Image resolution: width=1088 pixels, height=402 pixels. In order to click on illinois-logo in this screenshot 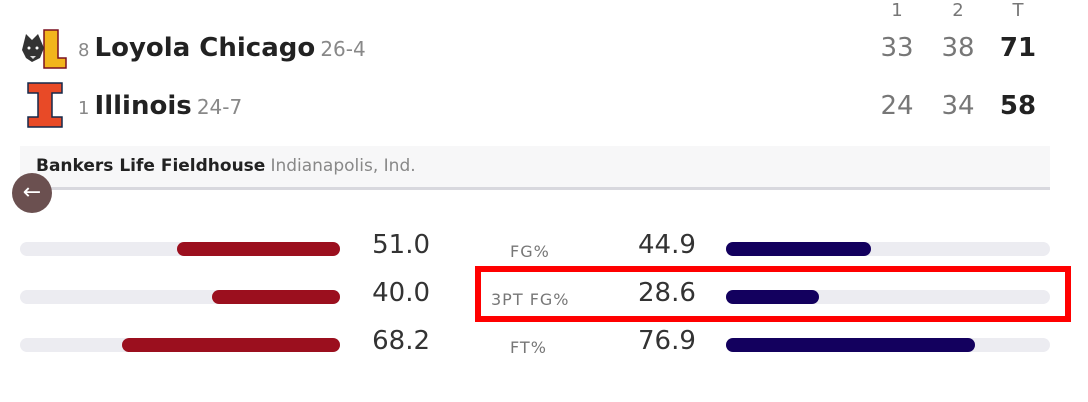, I will do `click(45, 107)`.